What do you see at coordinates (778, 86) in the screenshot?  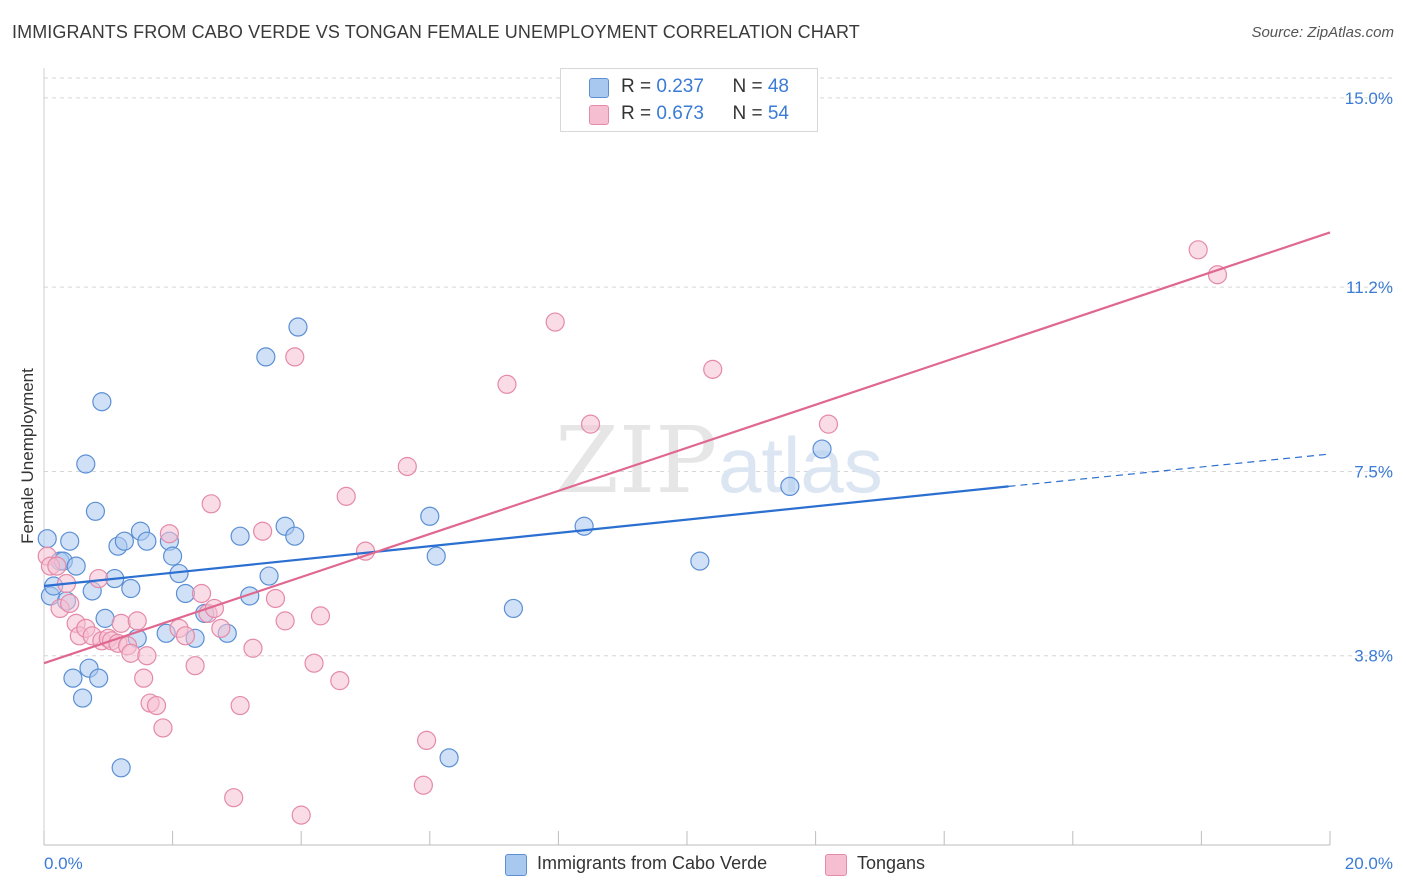 I see `n-value: 48` at bounding box center [778, 86].